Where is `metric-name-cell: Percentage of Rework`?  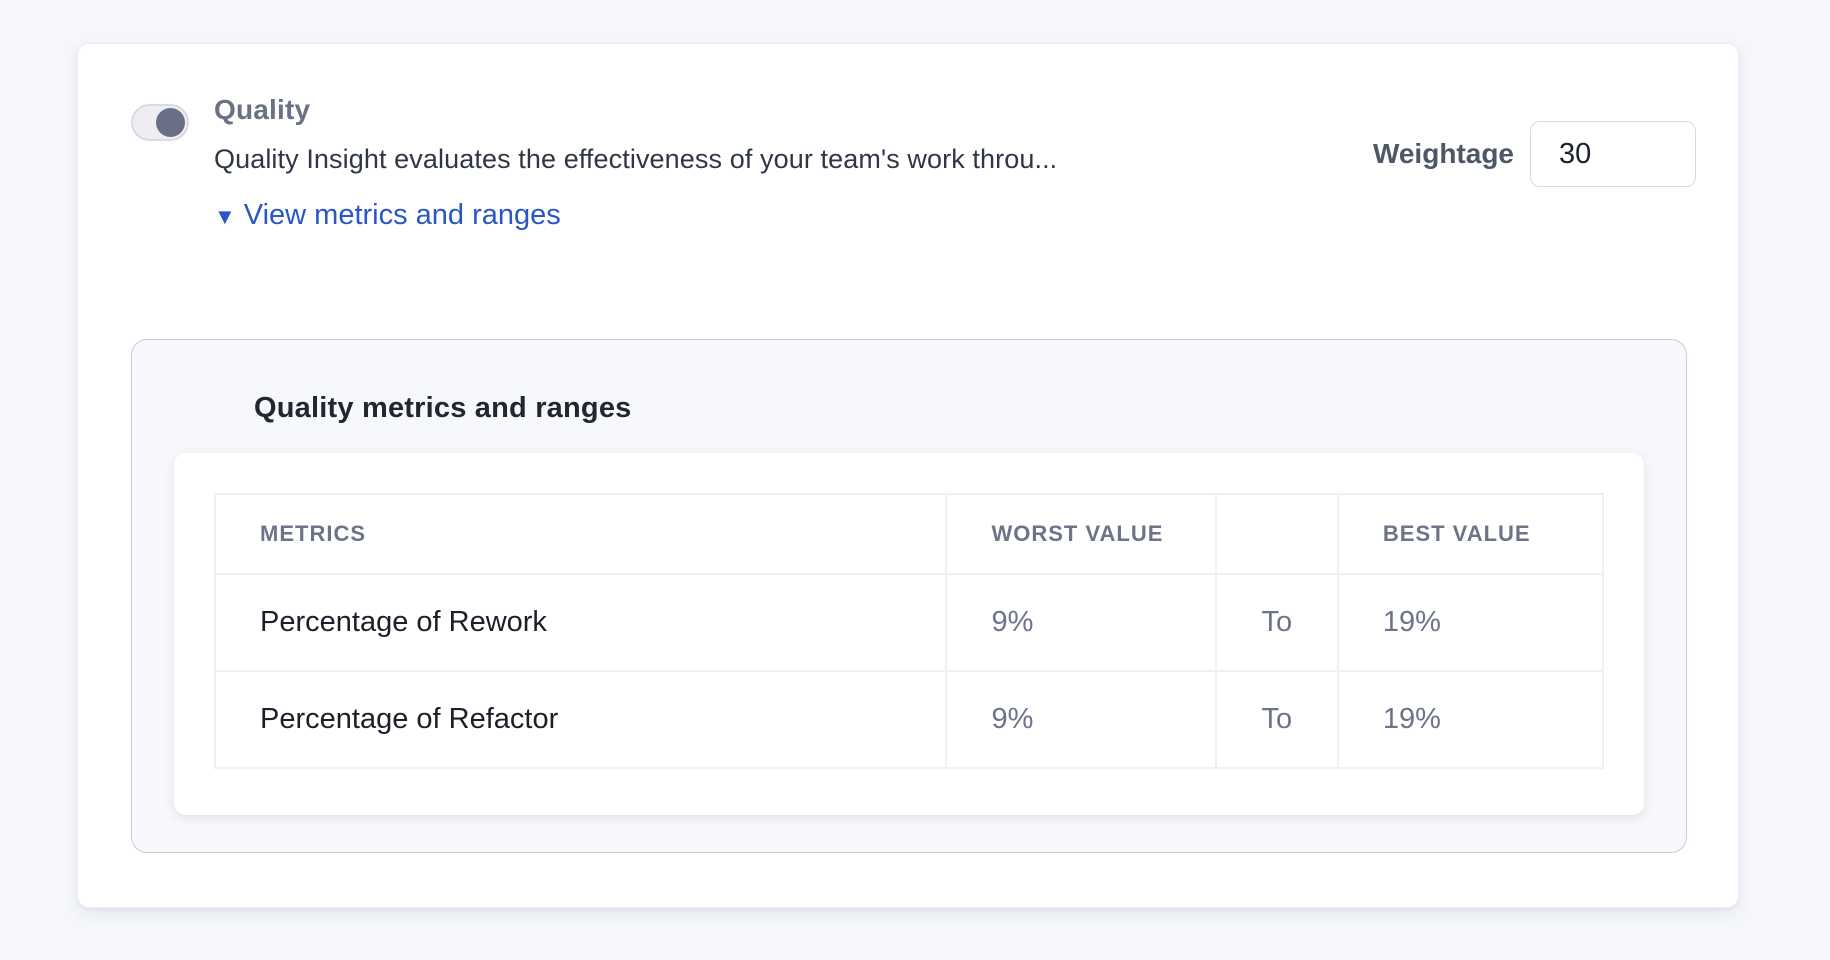 metric-name-cell: Percentage of Rework is located at coordinates (580, 622).